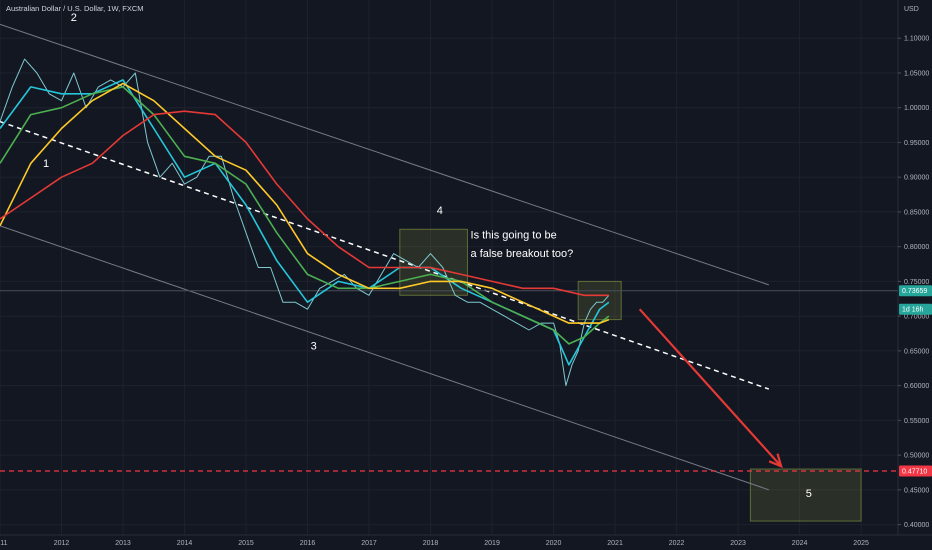  What do you see at coordinates (916, 212) in the screenshot?
I see `y-tick-label: 0.85000` at bounding box center [916, 212].